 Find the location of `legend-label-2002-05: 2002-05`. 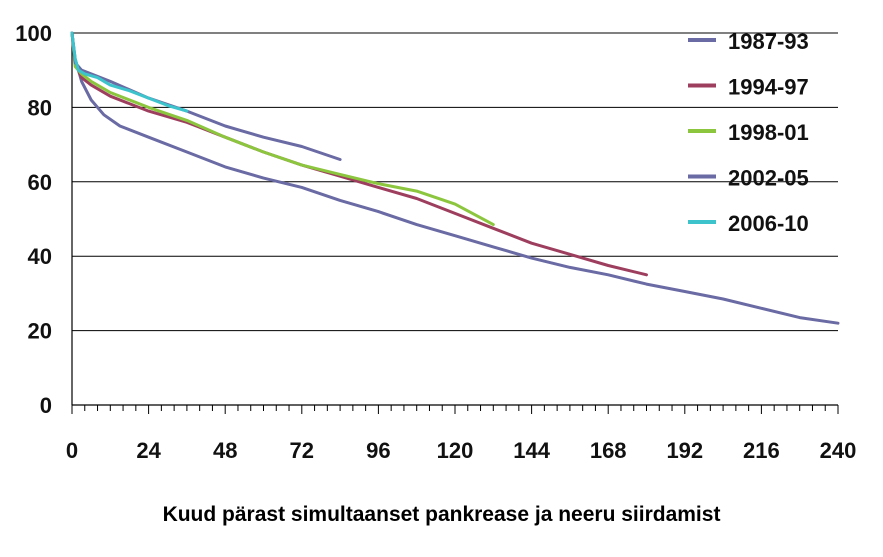

legend-label-2002-05: 2002-05 is located at coordinates (768, 178).